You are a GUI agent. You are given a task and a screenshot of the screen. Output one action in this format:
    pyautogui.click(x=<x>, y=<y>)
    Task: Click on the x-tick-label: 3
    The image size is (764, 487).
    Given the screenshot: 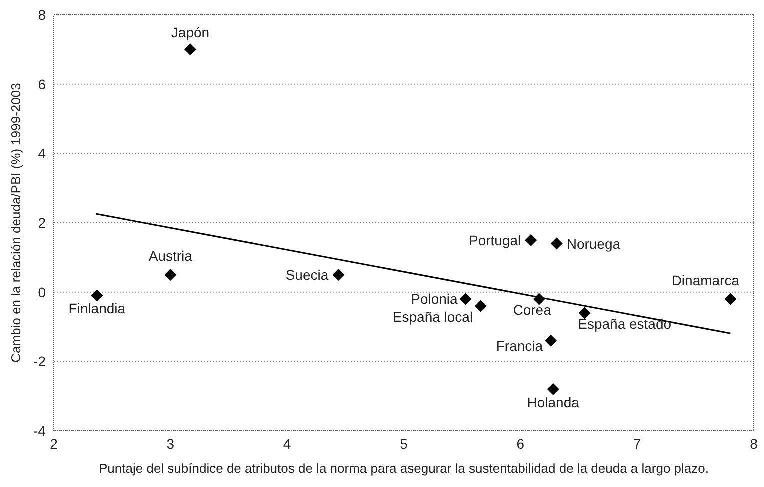 What is the action you would take?
    pyautogui.click(x=170, y=444)
    